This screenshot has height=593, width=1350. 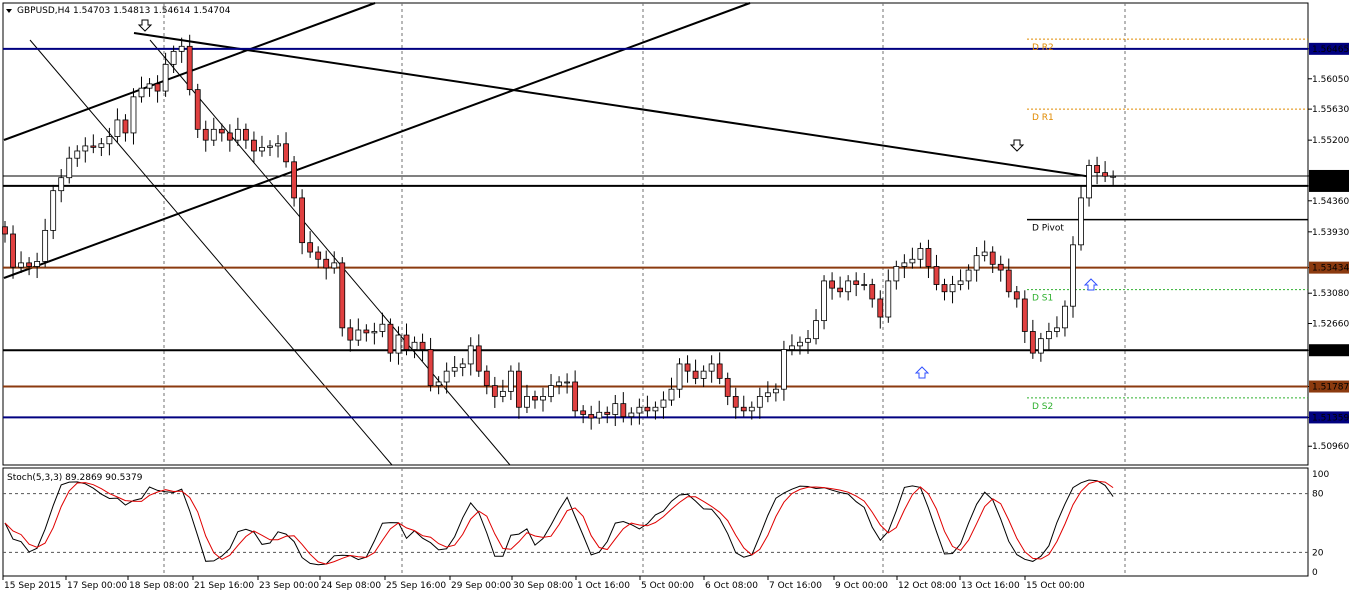 What do you see at coordinates (481, 586) in the screenshot?
I see `time-label: 29 Sep 00:00` at bounding box center [481, 586].